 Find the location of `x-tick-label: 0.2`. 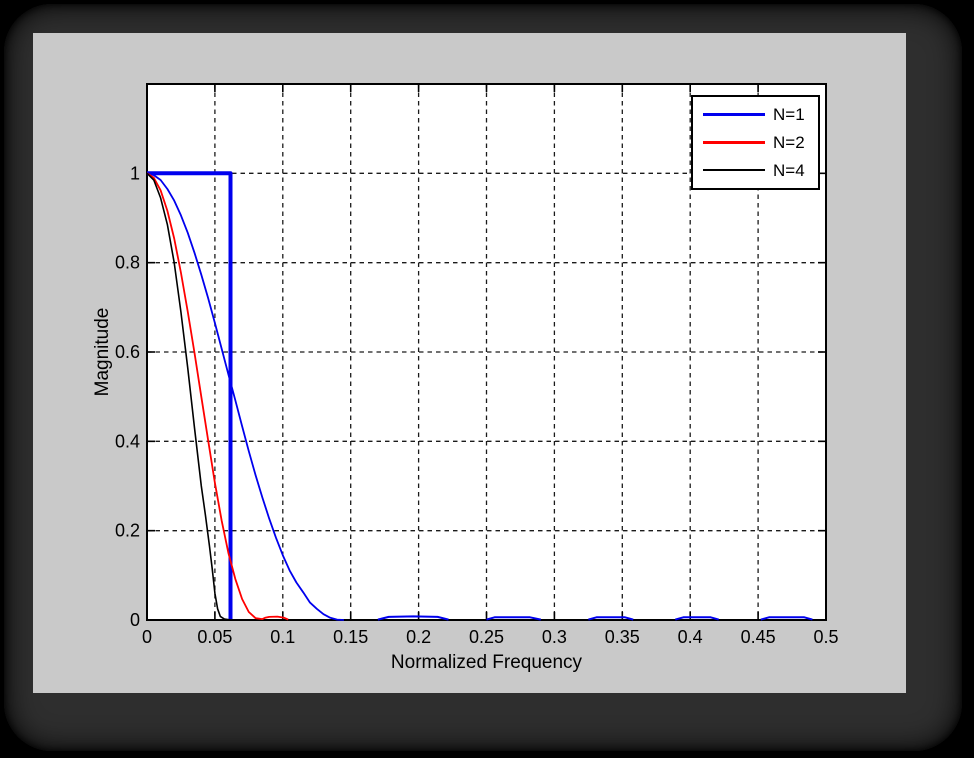

x-tick-label: 0.2 is located at coordinates (418, 637).